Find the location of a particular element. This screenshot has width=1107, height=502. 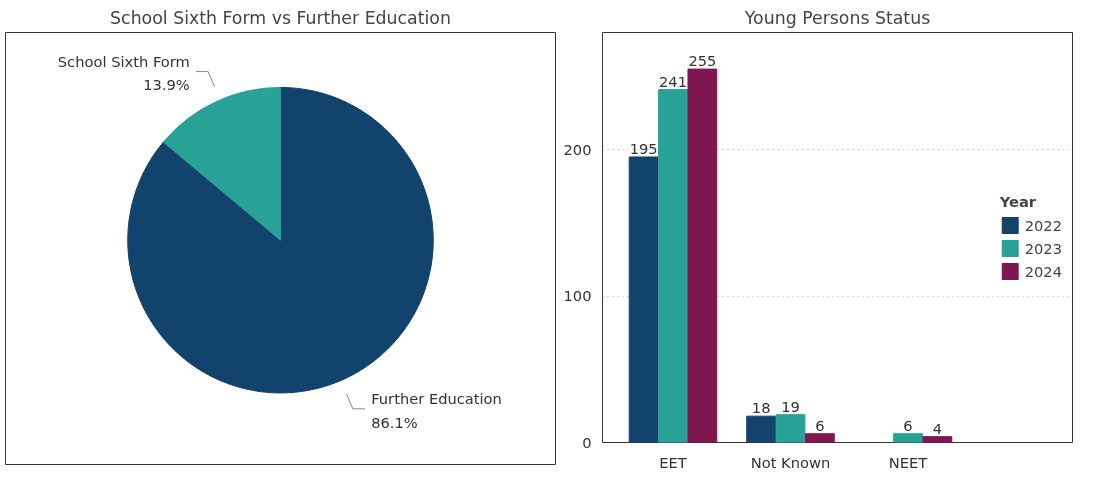

data-label: 241 is located at coordinates (673, 81).